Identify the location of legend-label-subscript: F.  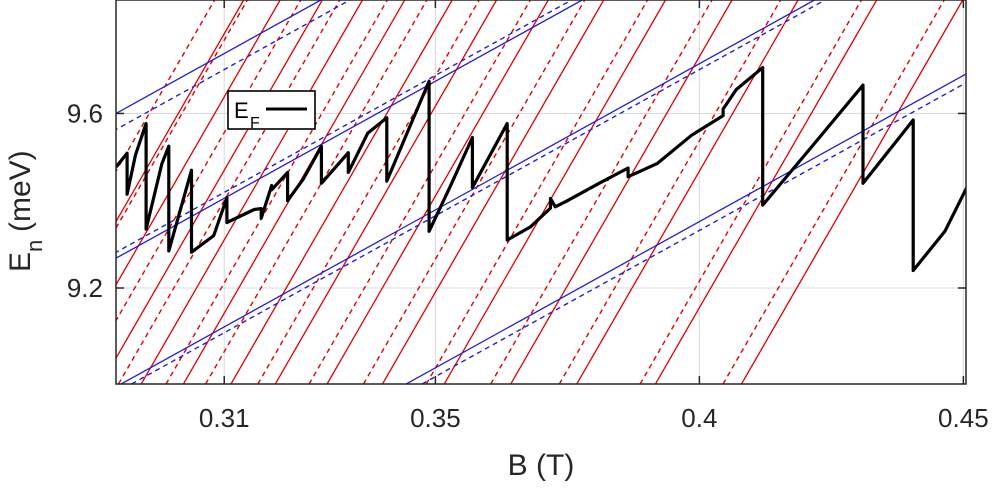
(255, 123).